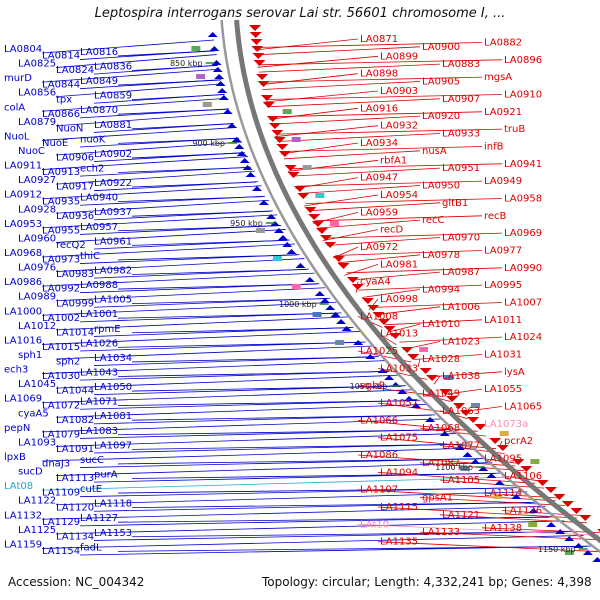 The width and height of the screenshot is (600, 600). Describe the element at coordinates (99, 227) in the screenshot. I see `gene-label: LA0957` at that location.